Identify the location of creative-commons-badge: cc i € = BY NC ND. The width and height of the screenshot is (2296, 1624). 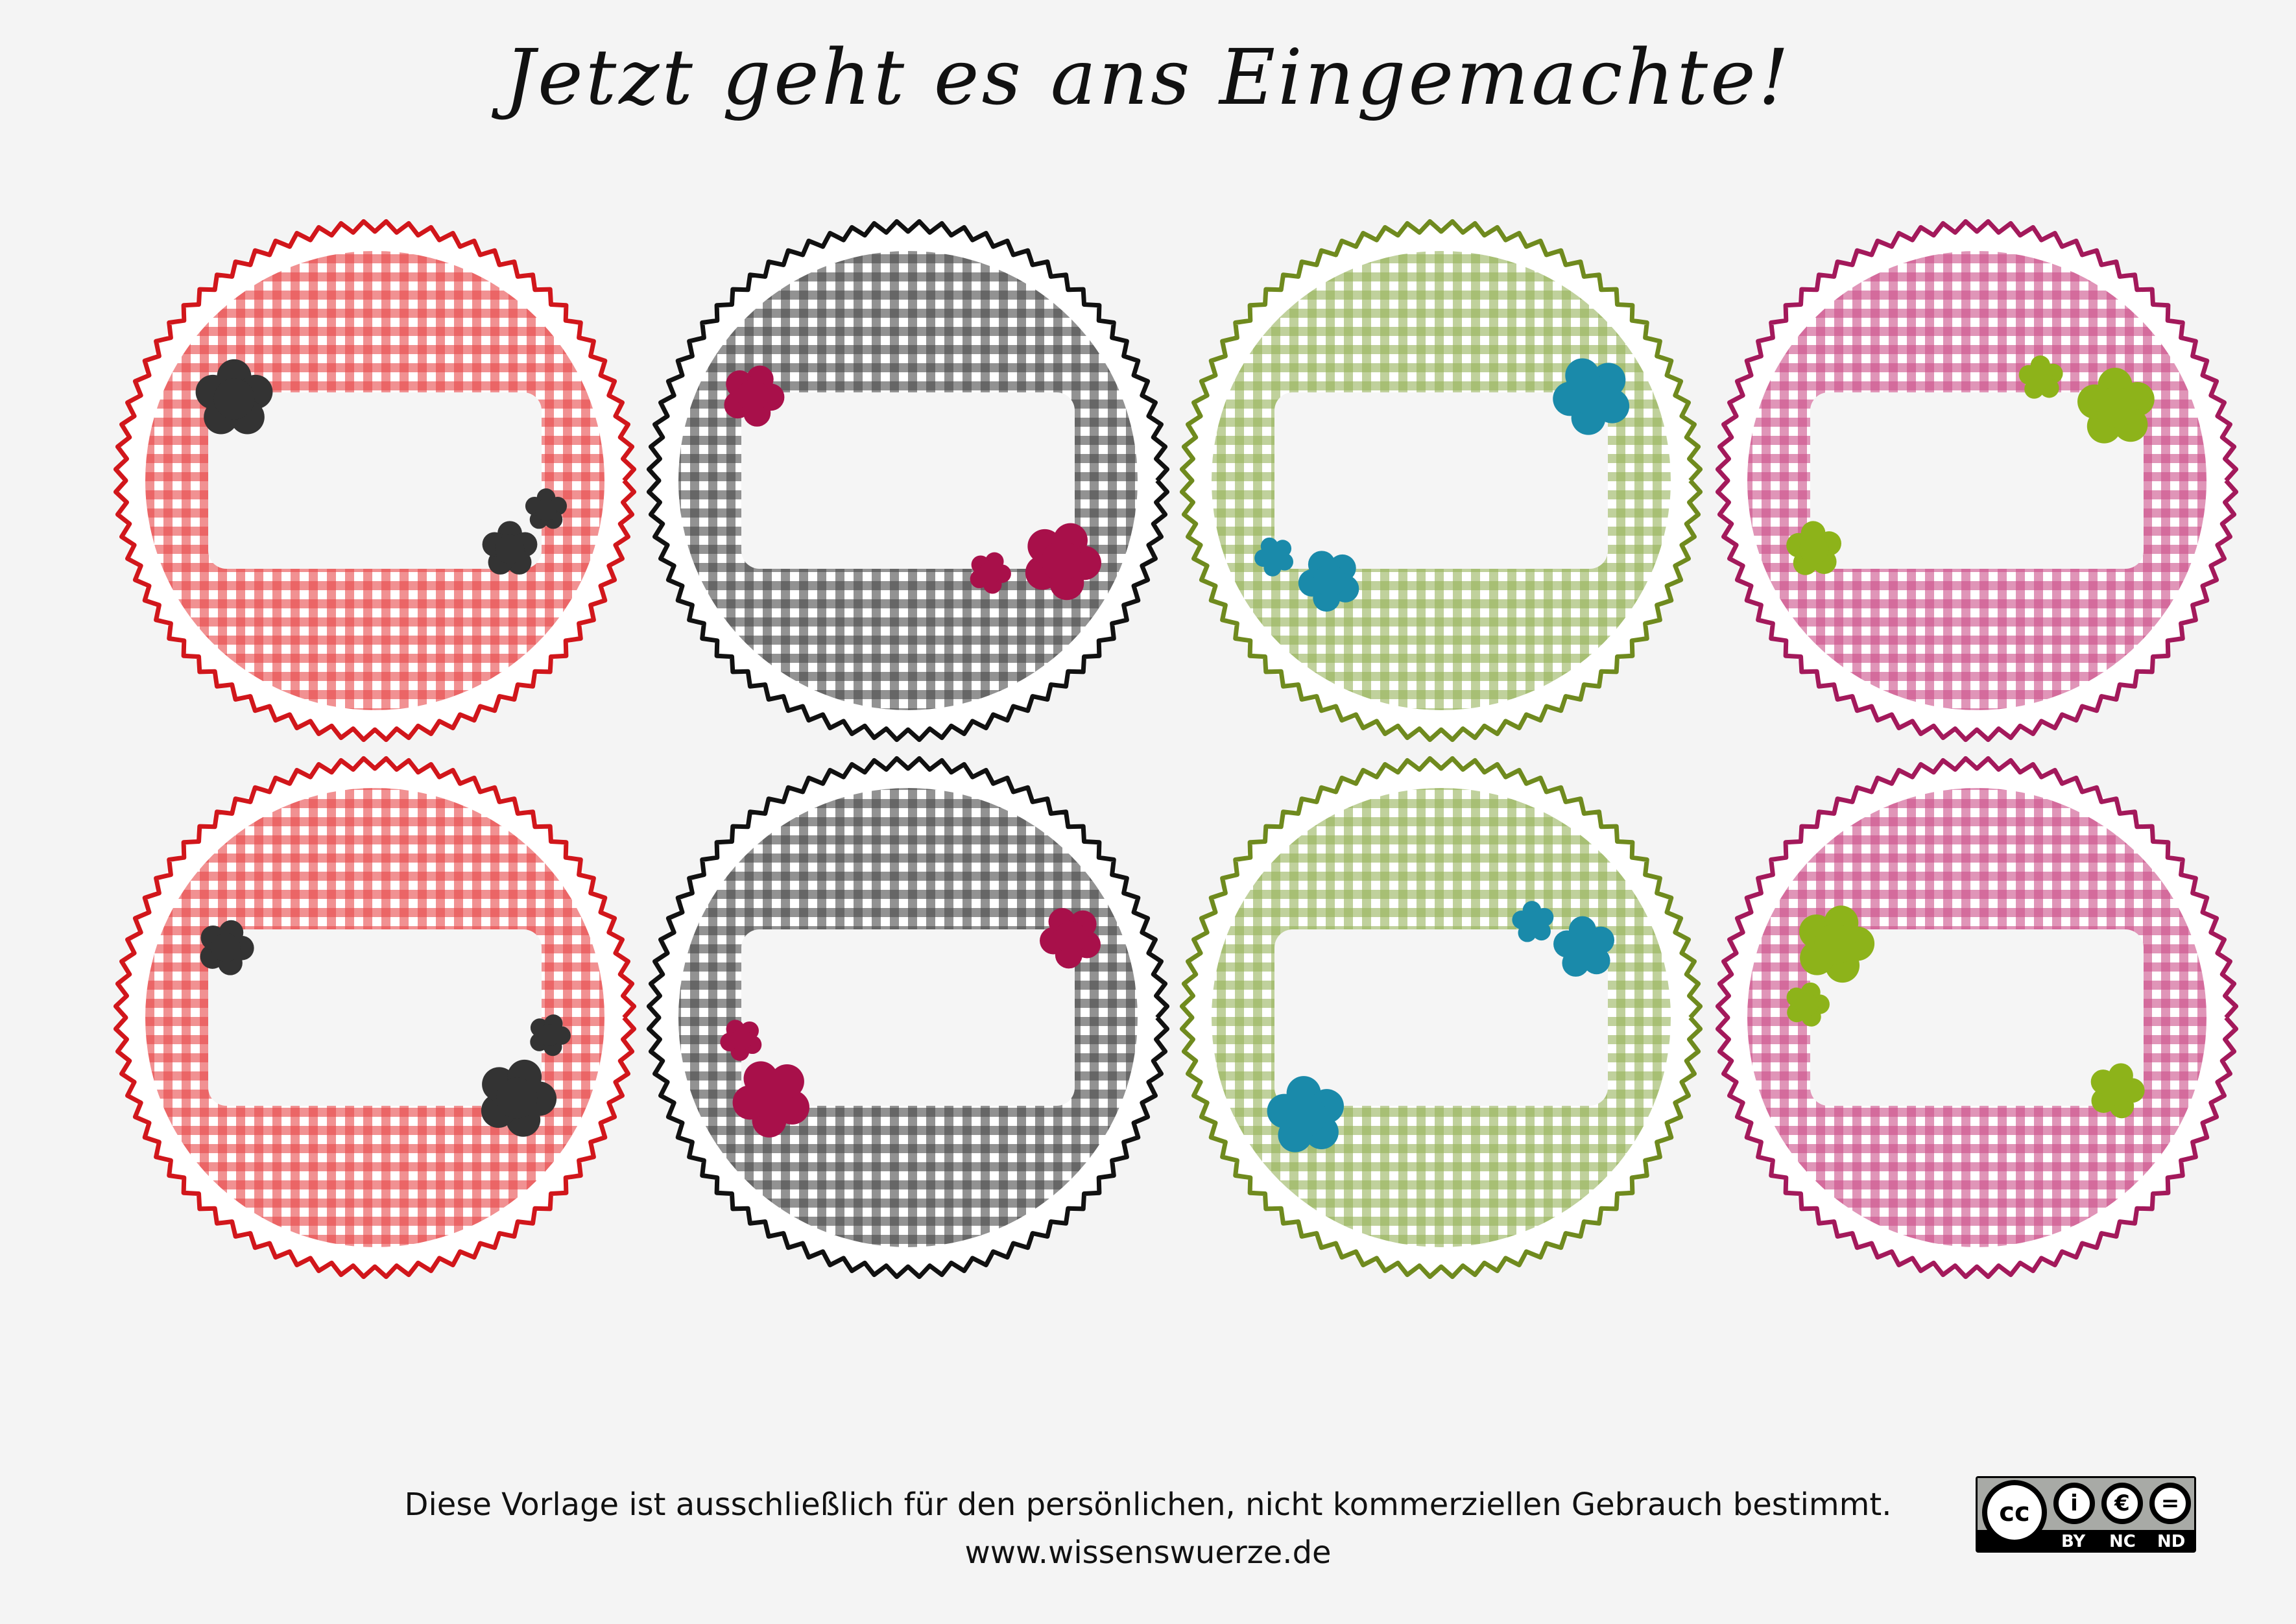
(2086, 1514).